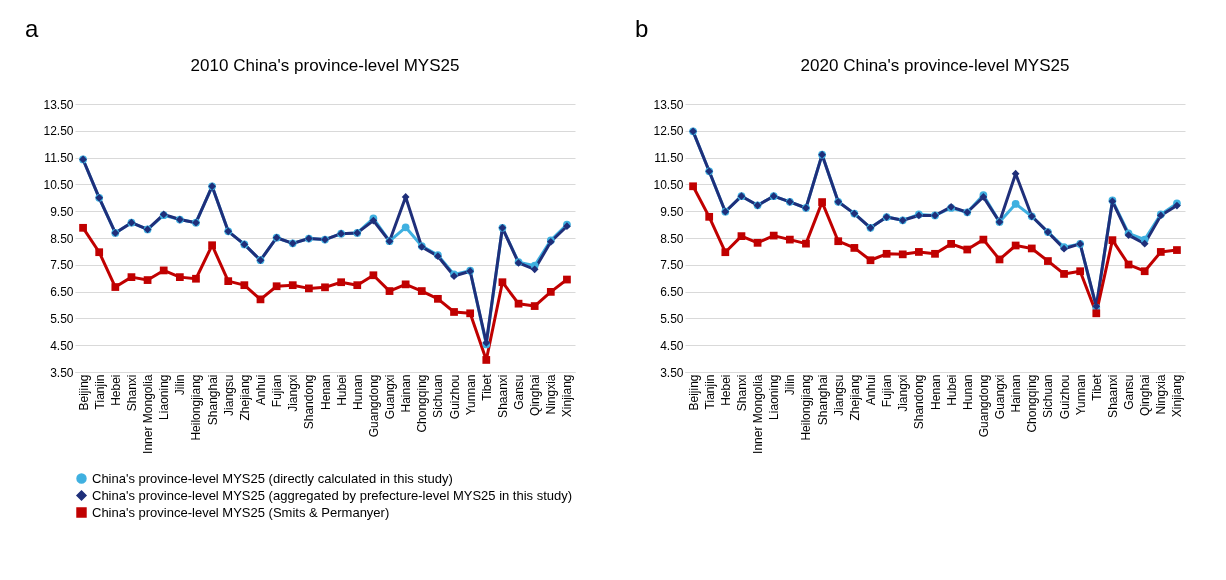 The width and height of the screenshot is (1226, 580). What do you see at coordinates (642, 28) in the screenshot?
I see `text: b` at bounding box center [642, 28].